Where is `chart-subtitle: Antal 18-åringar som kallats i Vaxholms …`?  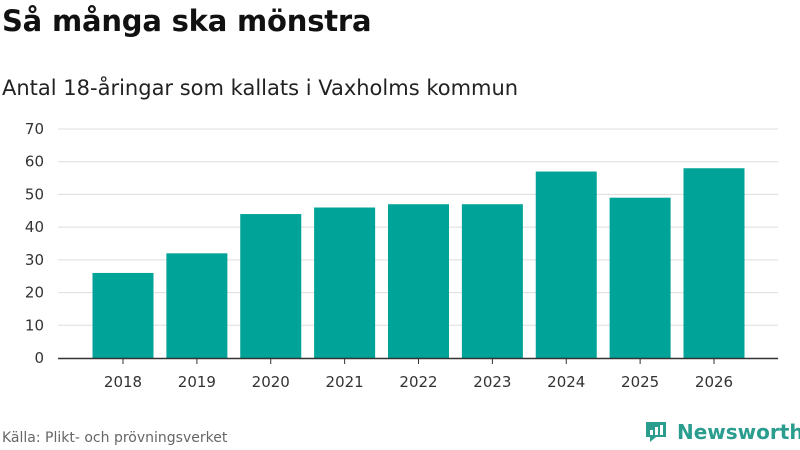
chart-subtitle: Antal 18-åringar som kallats i Vaxholms … is located at coordinates (260, 88).